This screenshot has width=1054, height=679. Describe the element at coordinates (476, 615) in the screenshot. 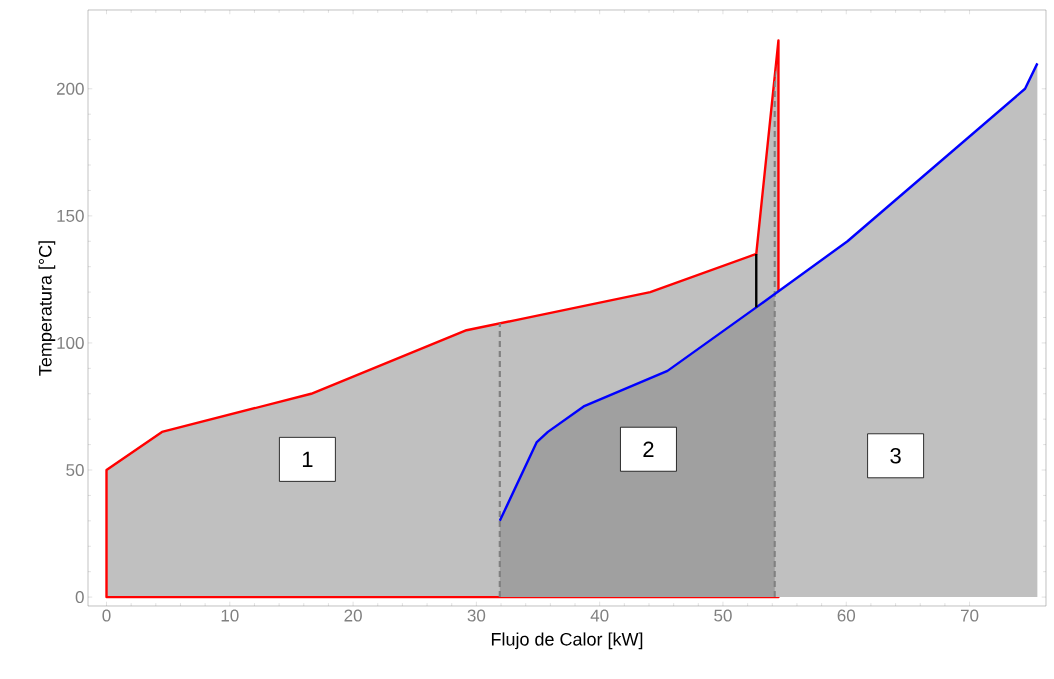

I see `x-tick-label: 30` at that location.